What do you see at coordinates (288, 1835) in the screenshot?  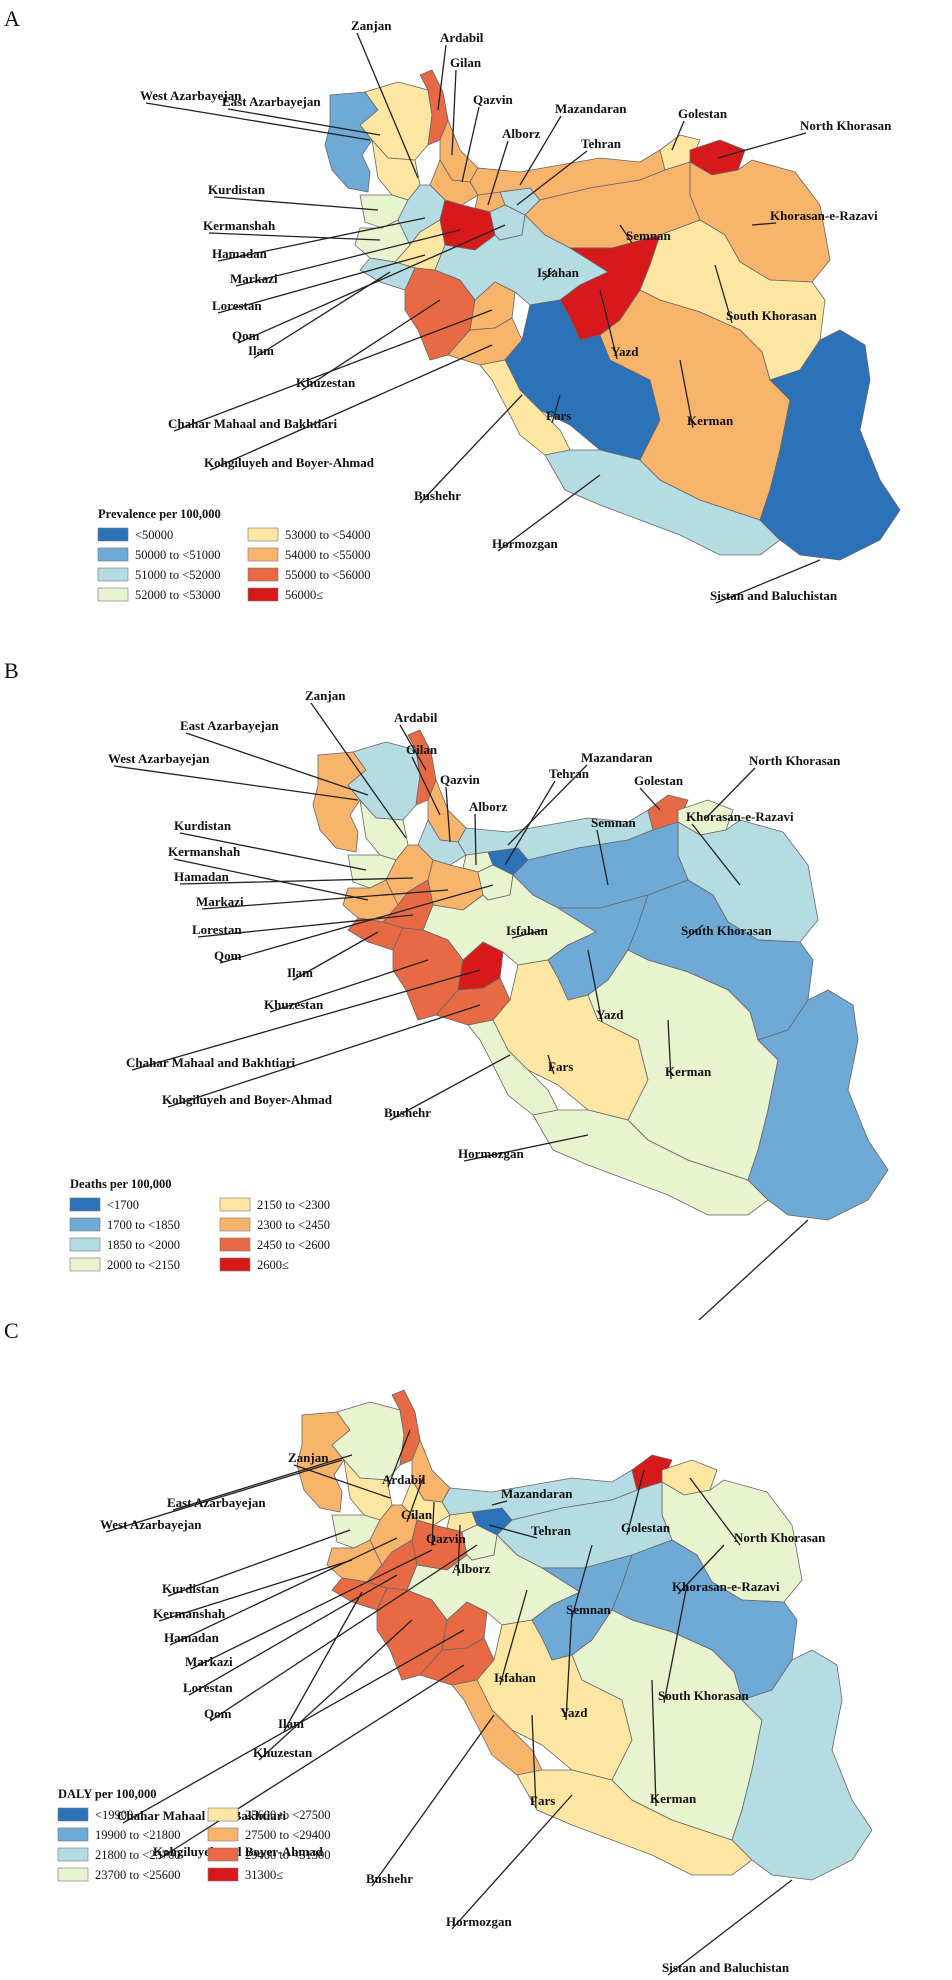 I see `legend-label: 27500 to <29400` at bounding box center [288, 1835].